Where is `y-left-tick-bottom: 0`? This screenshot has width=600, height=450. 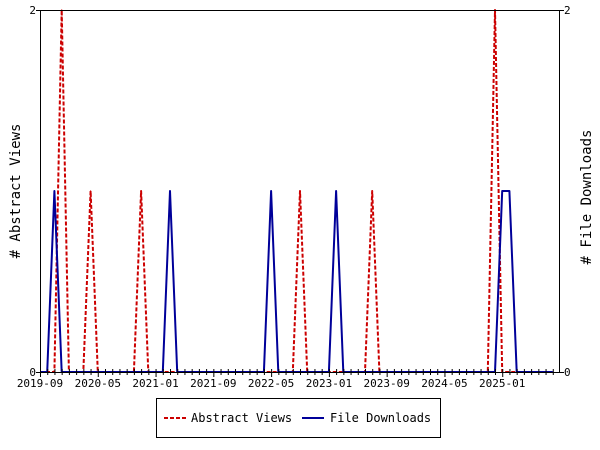
y-left-tick-bottom: 0 is located at coordinates (32, 372).